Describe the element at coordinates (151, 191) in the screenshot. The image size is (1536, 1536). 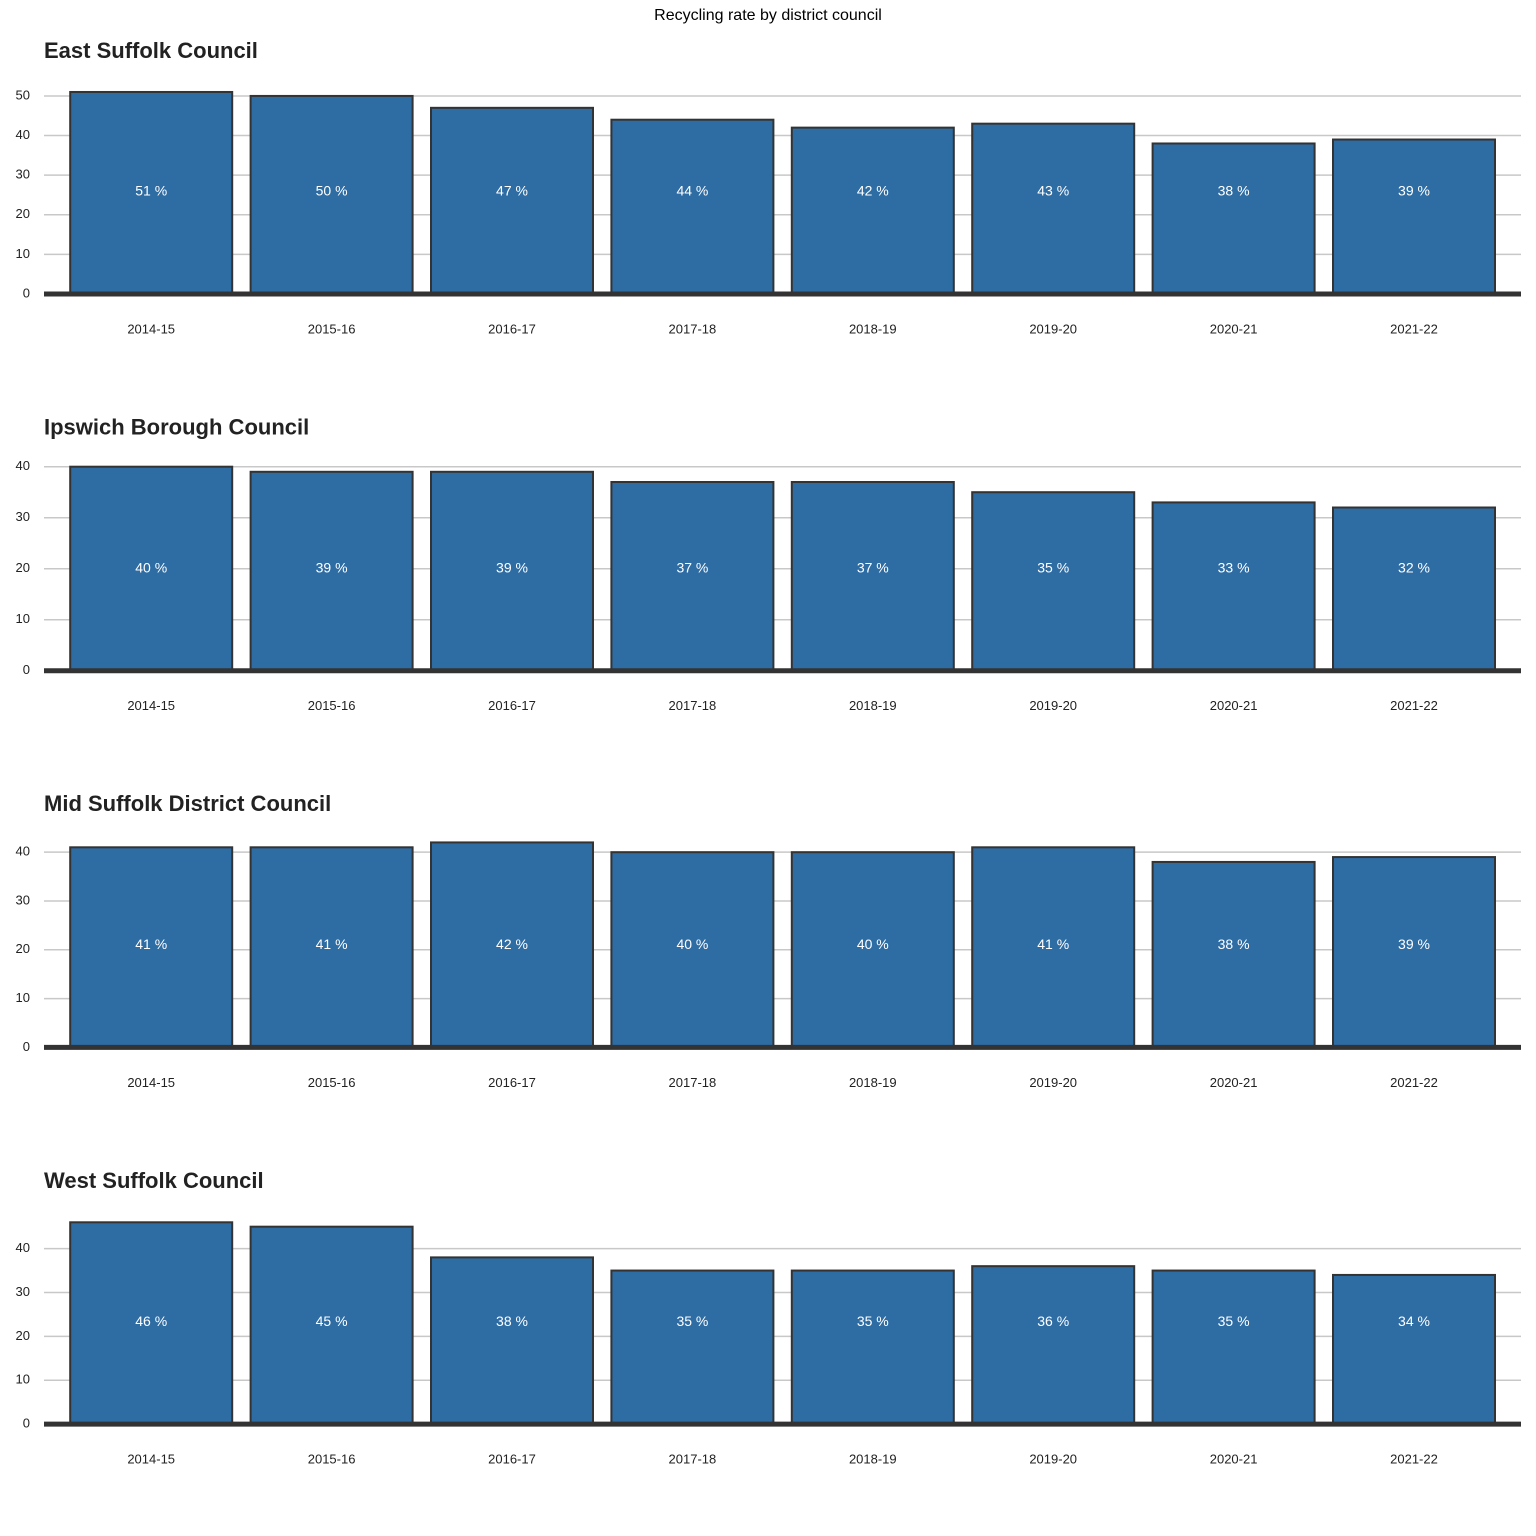
I see `value-label: 51 %` at that location.